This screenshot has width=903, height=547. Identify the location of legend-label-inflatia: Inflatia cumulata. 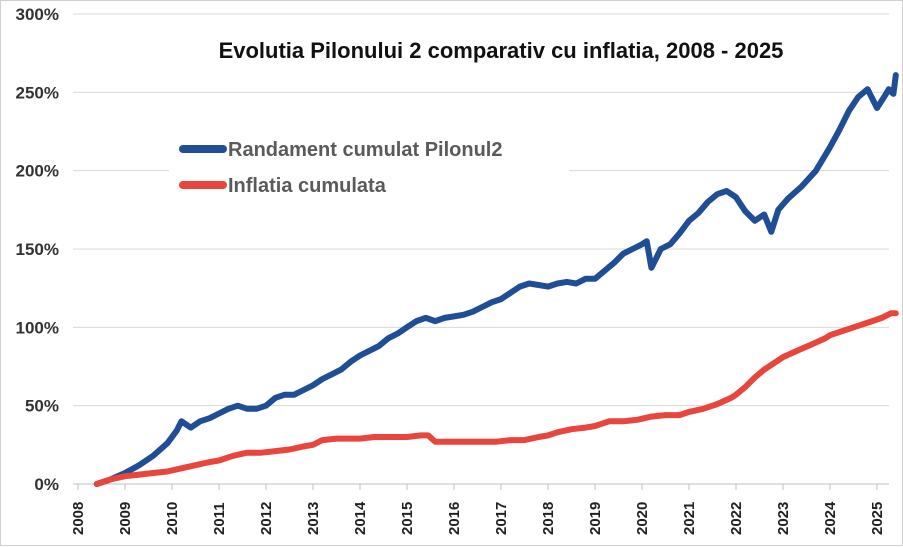
(307, 186).